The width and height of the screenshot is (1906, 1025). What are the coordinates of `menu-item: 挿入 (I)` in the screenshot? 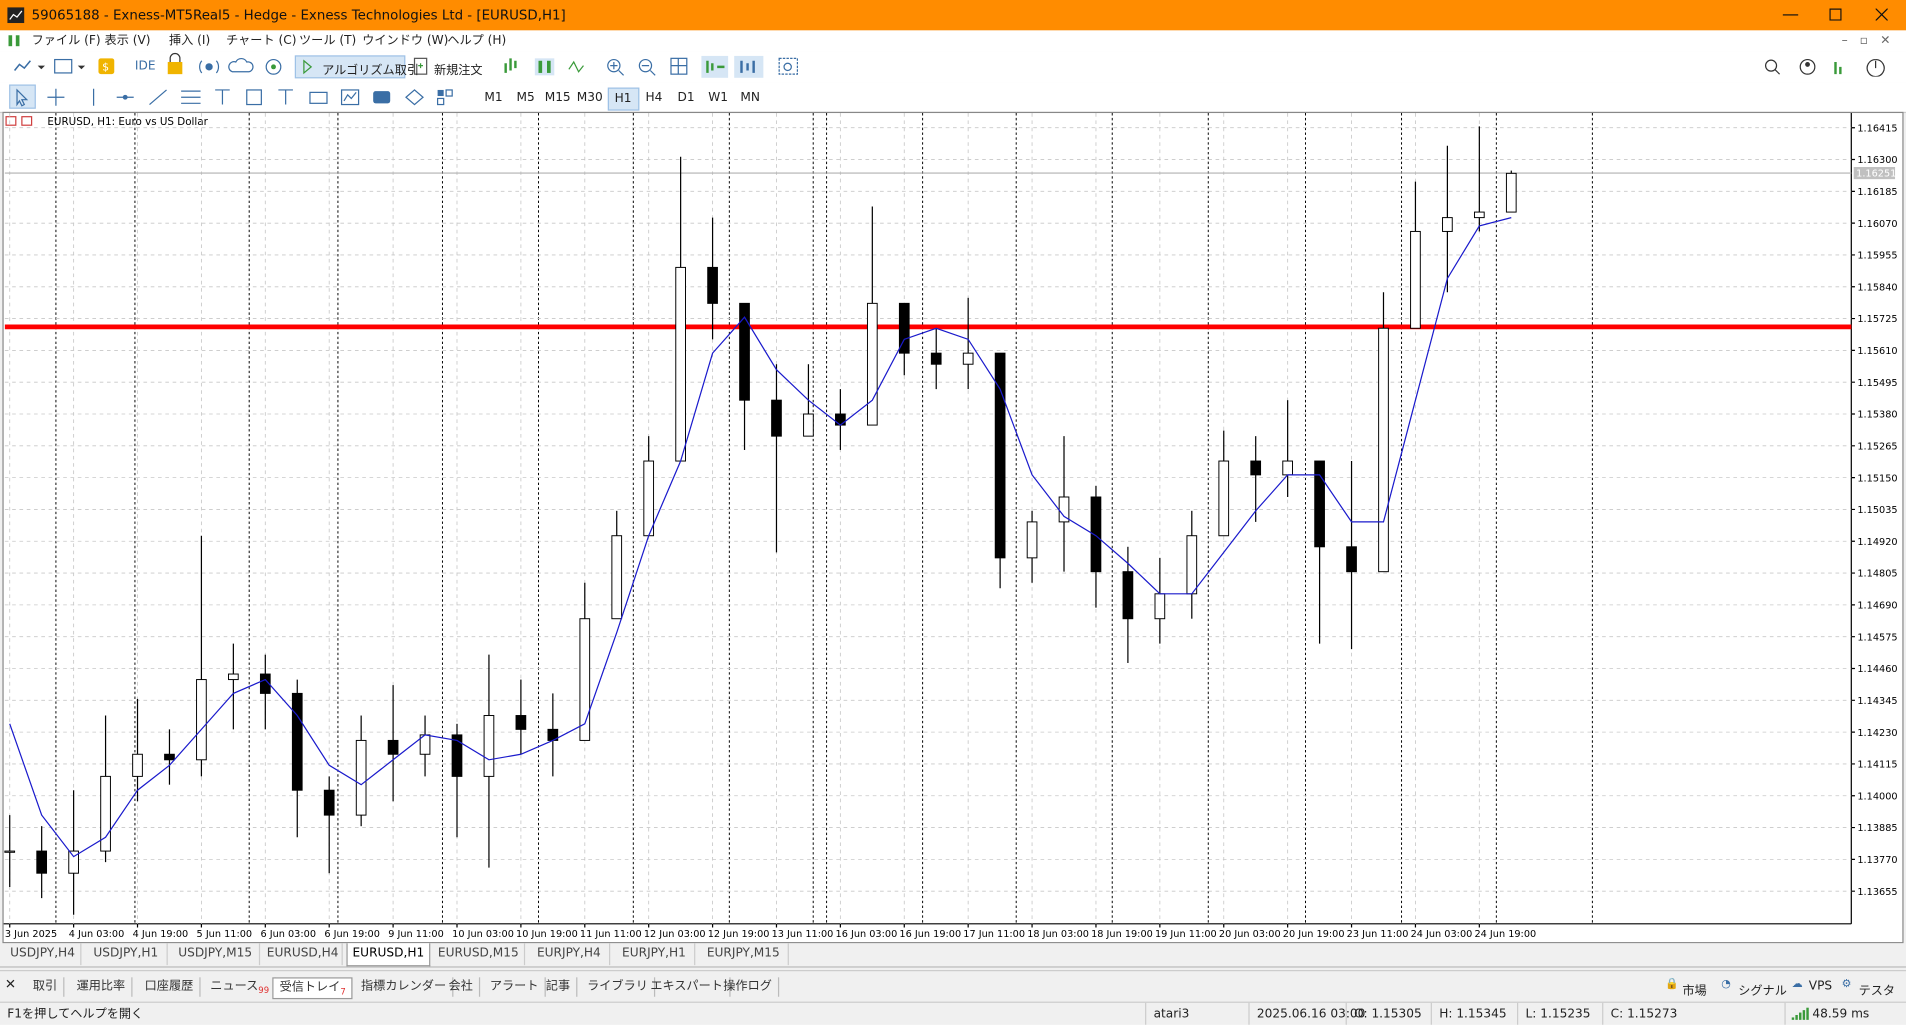 It's located at (189, 41).